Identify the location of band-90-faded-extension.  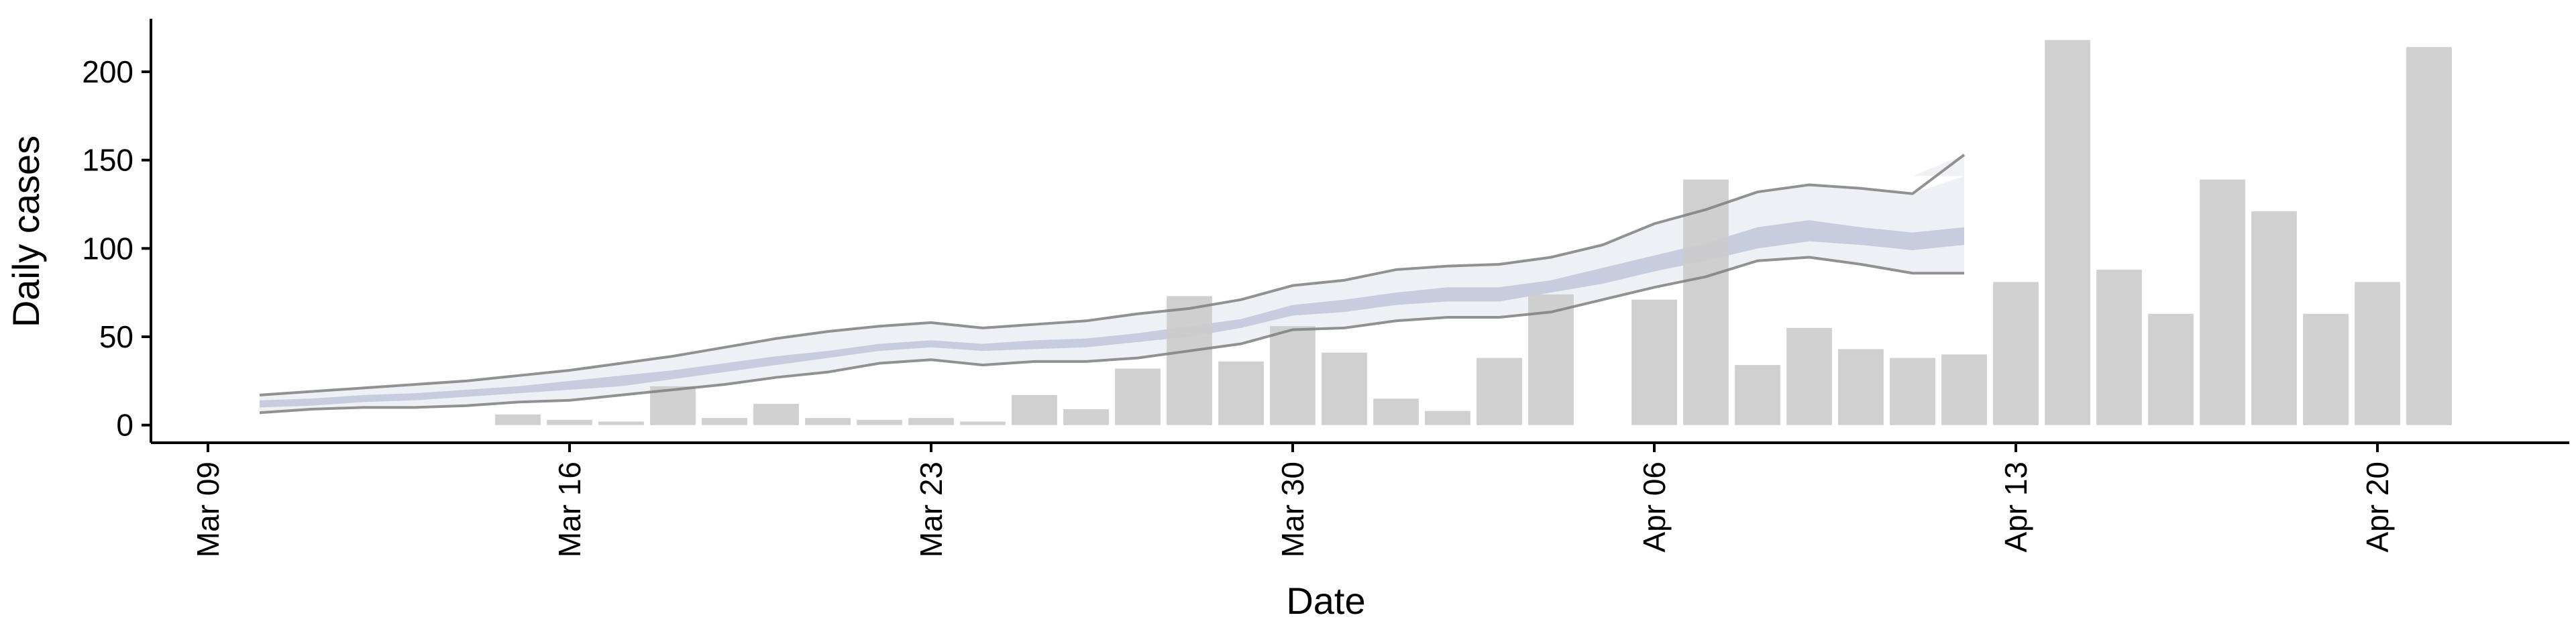
(1938, 165).